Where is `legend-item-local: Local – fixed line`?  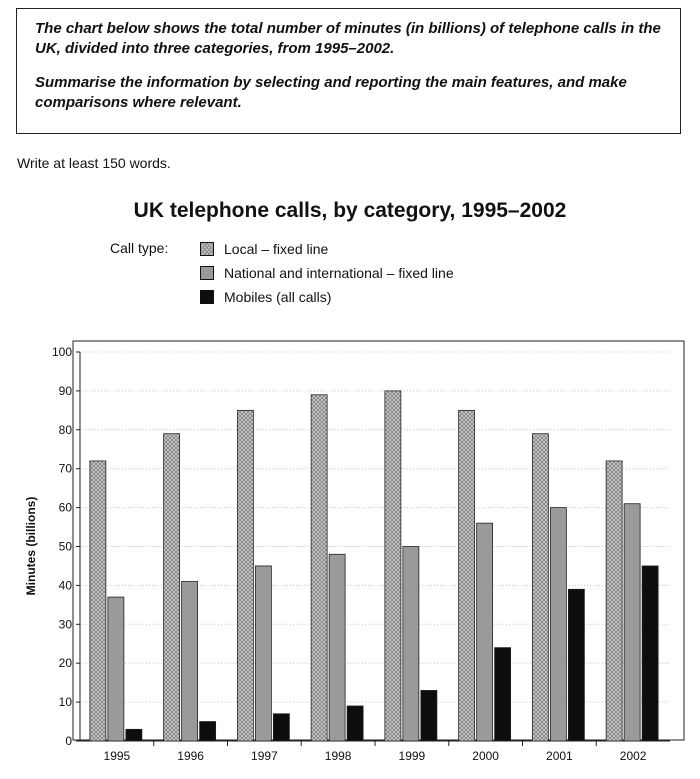 legend-item-local: Local – fixed line is located at coordinates (264, 249).